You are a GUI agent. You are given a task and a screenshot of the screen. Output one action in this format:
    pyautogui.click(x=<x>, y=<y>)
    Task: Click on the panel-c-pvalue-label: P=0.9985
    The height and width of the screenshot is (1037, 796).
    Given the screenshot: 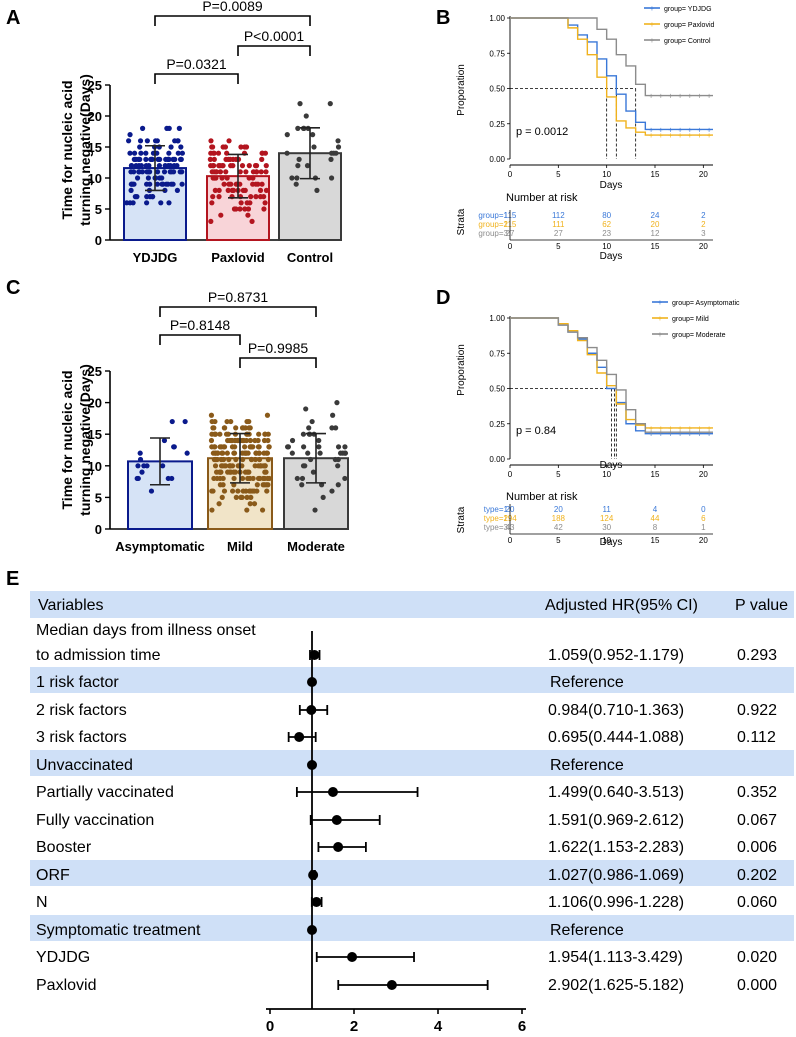 What is the action you would take?
    pyautogui.click(x=278, y=348)
    